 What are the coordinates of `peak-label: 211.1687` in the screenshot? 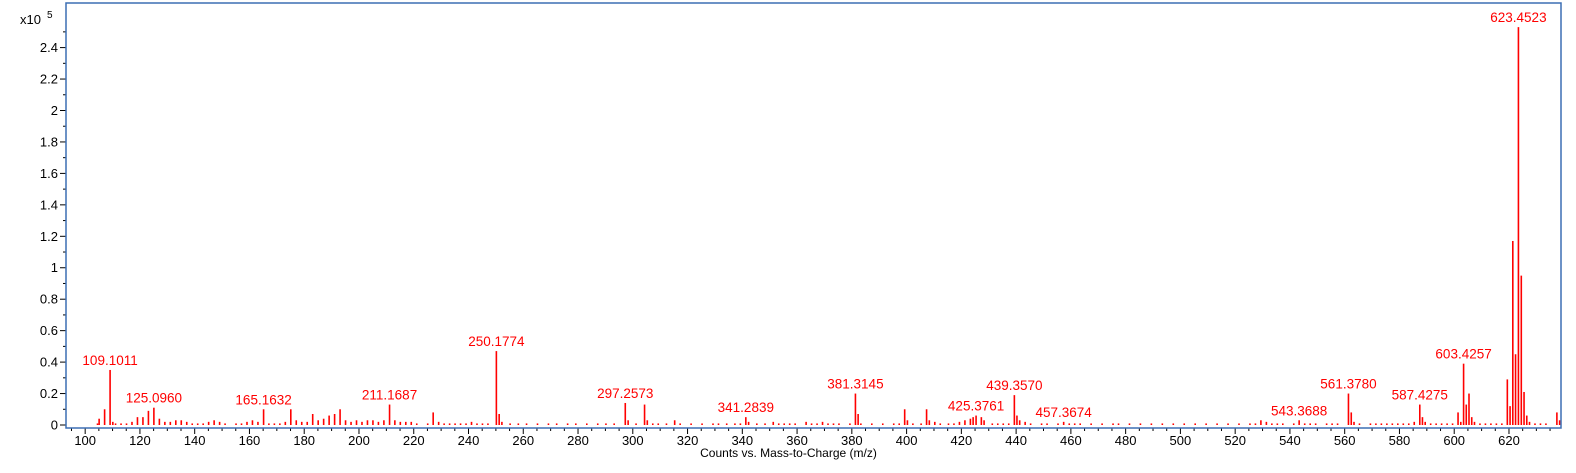 It's located at (389, 395).